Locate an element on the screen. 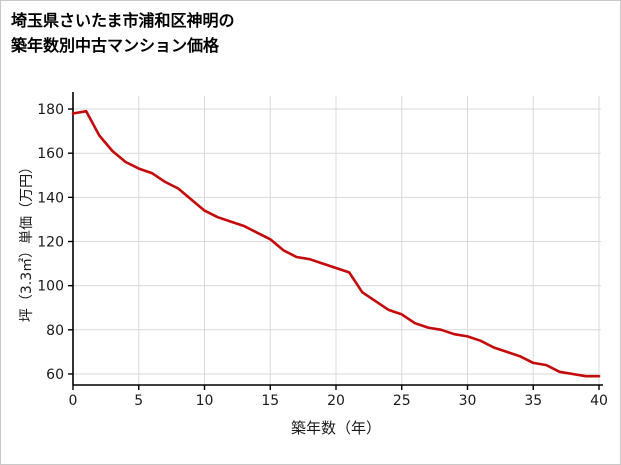  x-tick-label: 30 is located at coordinates (468, 401).